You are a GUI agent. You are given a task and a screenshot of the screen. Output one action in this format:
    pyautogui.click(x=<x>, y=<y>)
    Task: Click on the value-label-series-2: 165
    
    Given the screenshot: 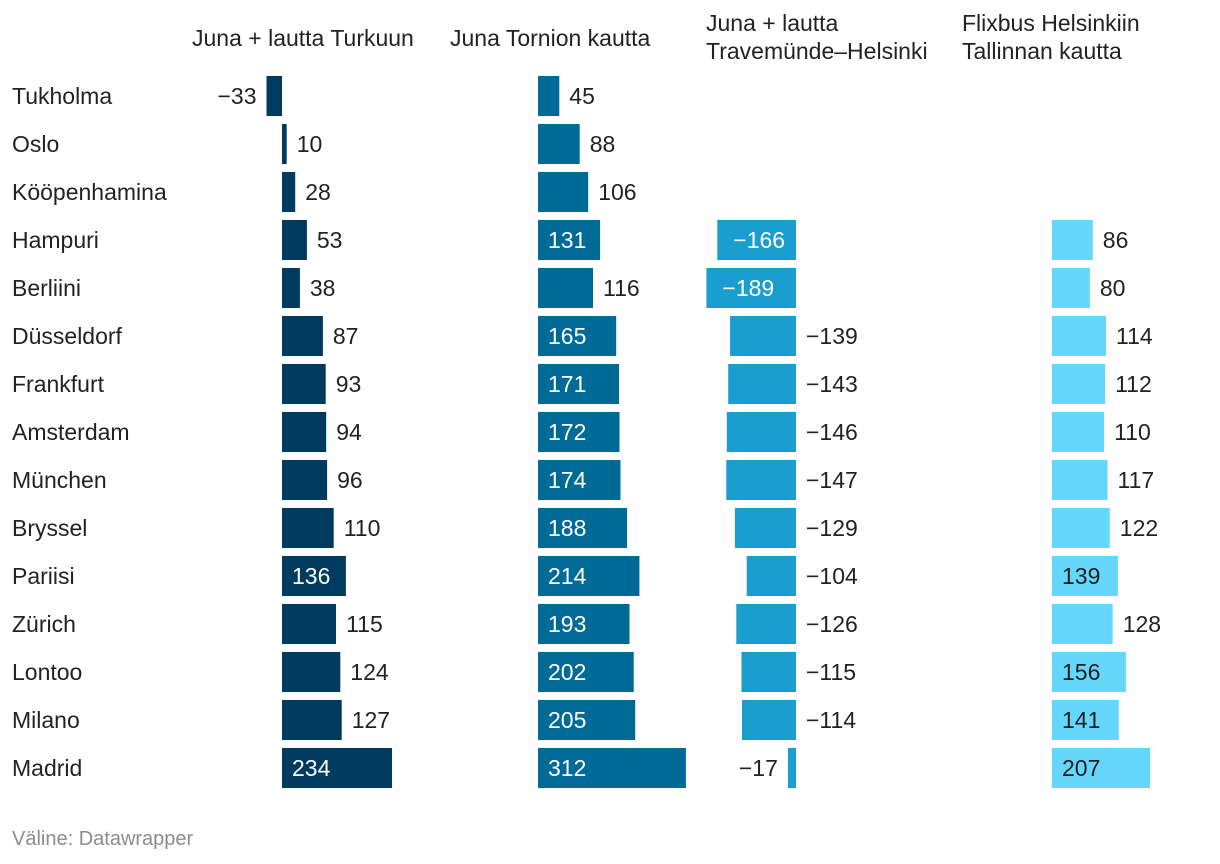 What is the action you would take?
    pyautogui.click(x=567, y=336)
    